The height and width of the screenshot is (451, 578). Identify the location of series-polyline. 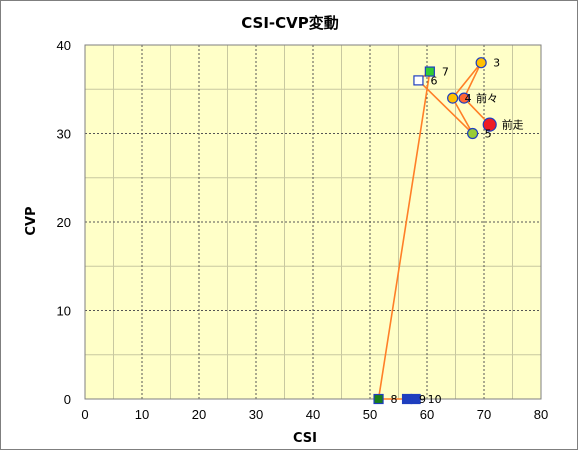
(434, 231).